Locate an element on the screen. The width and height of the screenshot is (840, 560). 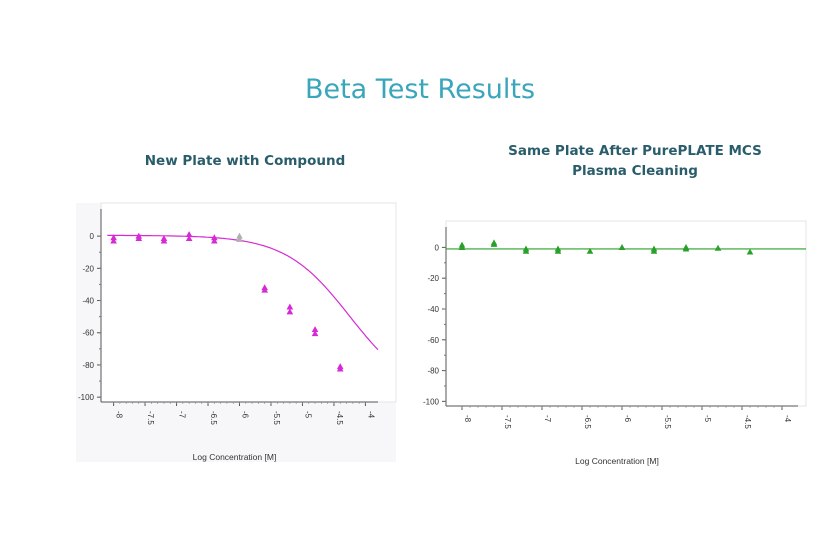
page-title: Beta Test Results is located at coordinates (420, 89).